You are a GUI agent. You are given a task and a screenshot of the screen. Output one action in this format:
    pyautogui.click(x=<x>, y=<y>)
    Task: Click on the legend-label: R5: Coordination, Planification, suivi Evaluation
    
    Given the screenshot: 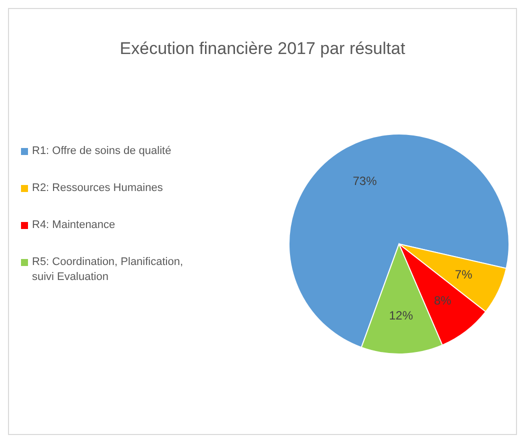 What is the action you would take?
    pyautogui.click(x=108, y=270)
    